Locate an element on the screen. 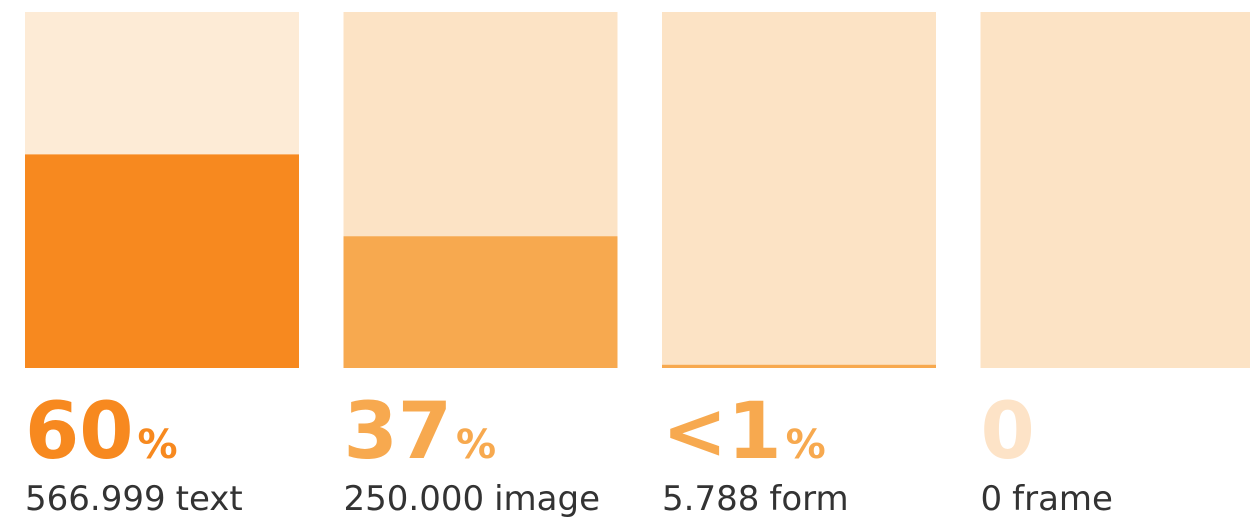  count: 566.999 is located at coordinates (95, 499).